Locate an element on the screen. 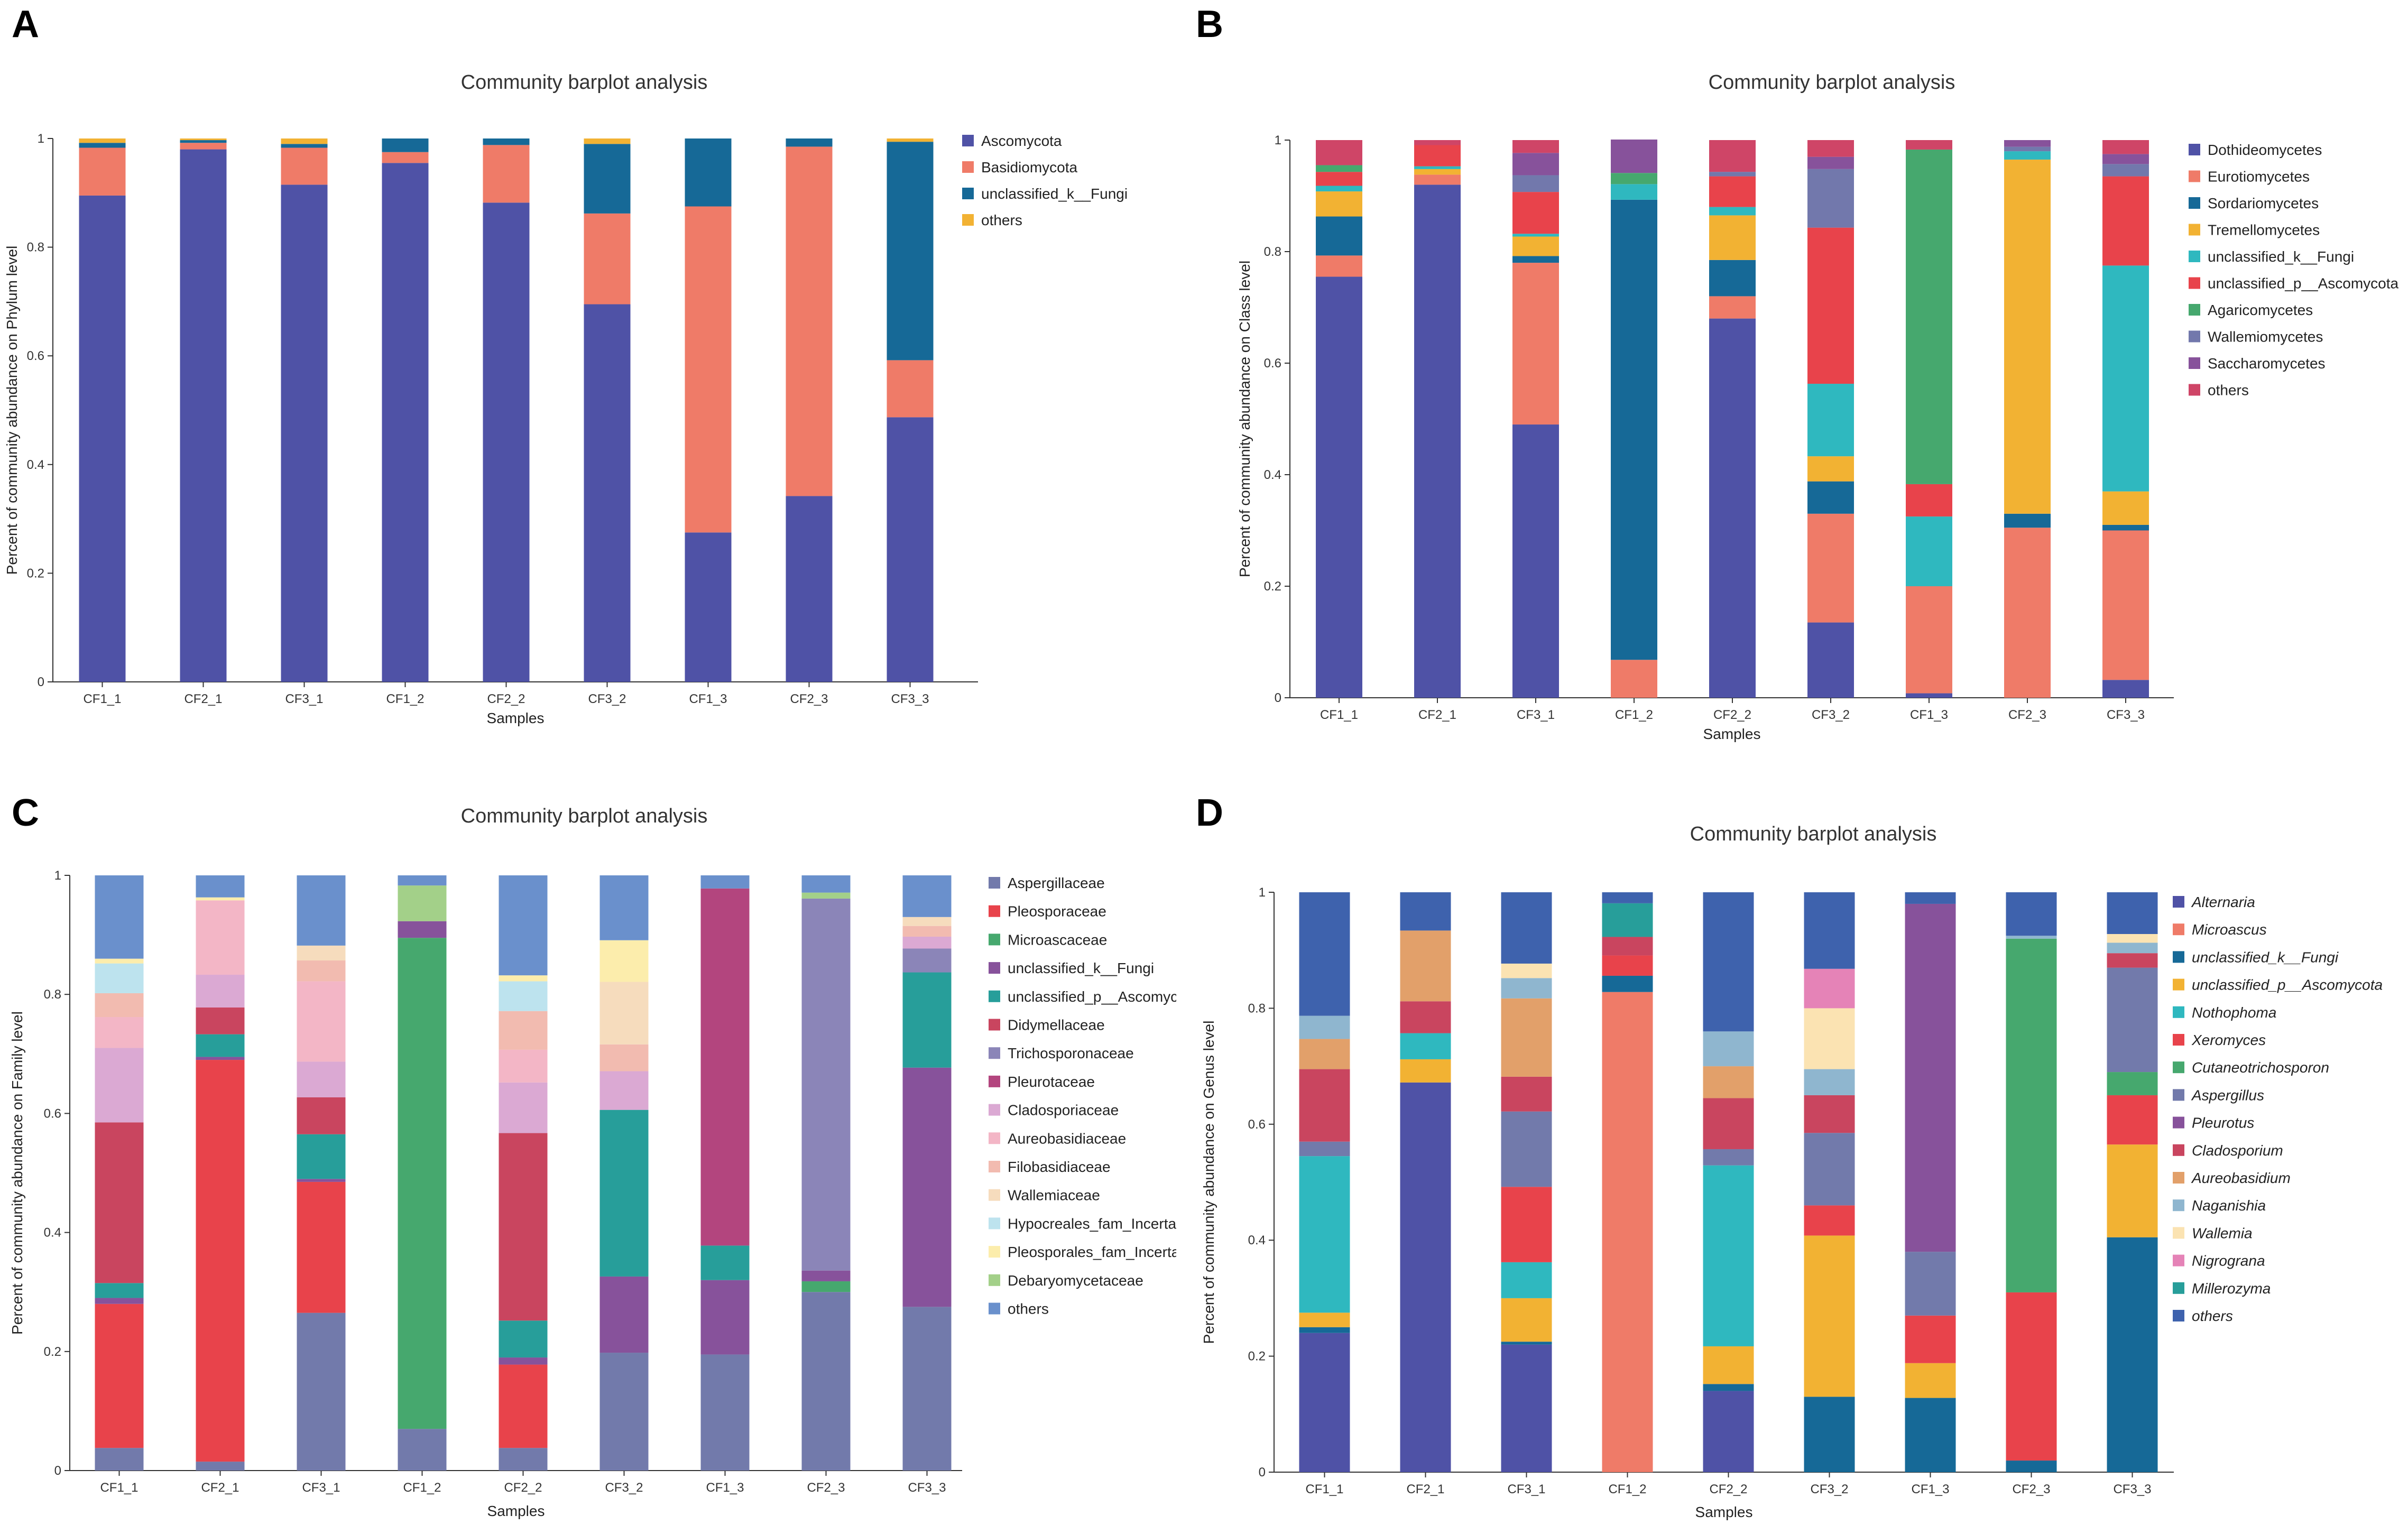 The height and width of the screenshot is (1525, 2408). panel-a-x-tick-label: CF2_1 is located at coordinates (203, 699).